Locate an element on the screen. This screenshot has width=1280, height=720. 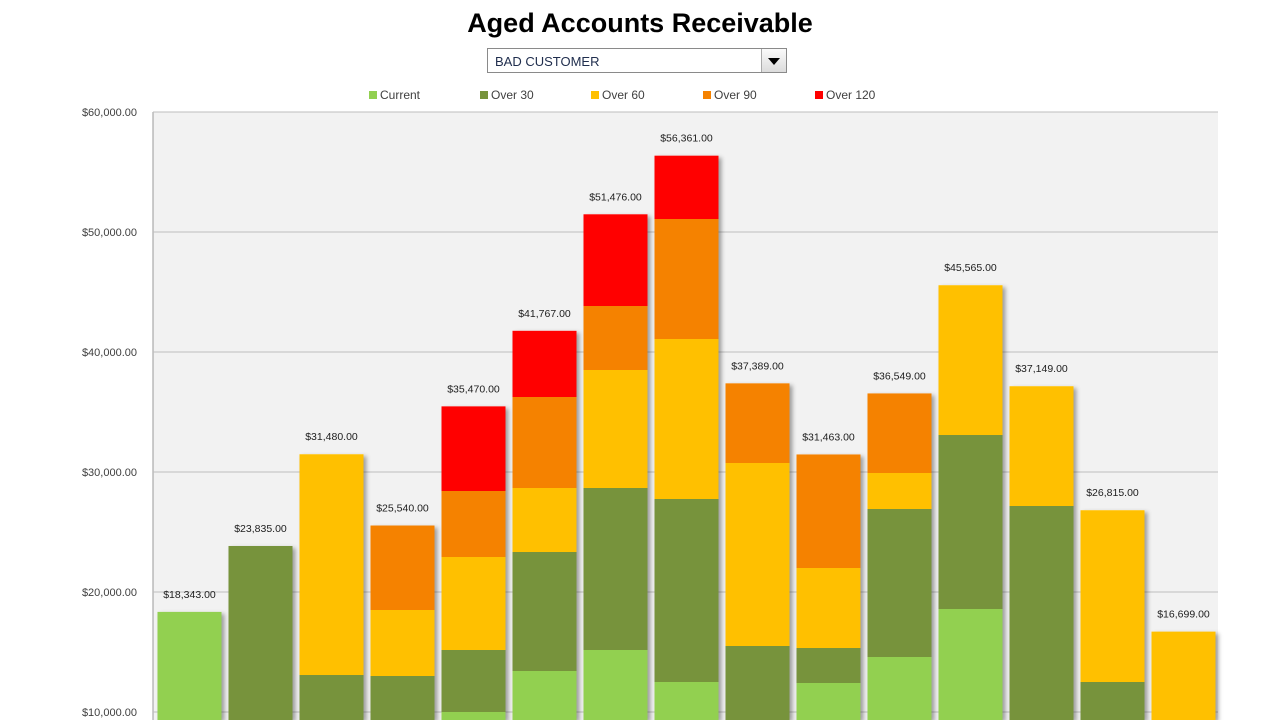
legend-label: Over 120 is located at coordinates (851, 95).